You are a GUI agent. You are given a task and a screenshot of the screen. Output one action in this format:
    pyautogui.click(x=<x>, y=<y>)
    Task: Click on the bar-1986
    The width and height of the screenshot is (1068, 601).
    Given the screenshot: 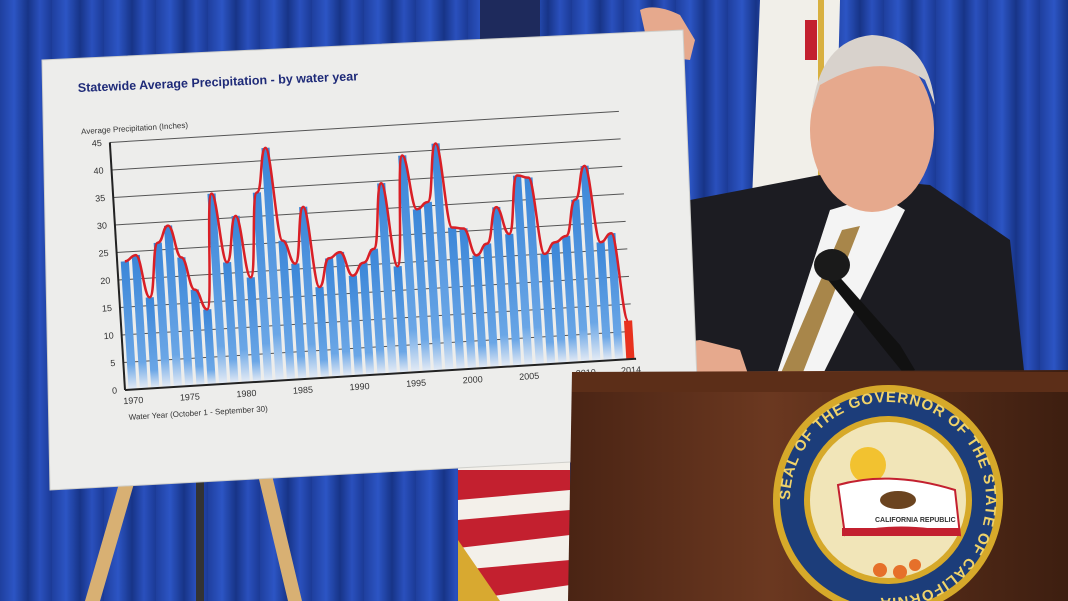 What is the action you would take?
    pyautogui.click(x=308, y=292)
    